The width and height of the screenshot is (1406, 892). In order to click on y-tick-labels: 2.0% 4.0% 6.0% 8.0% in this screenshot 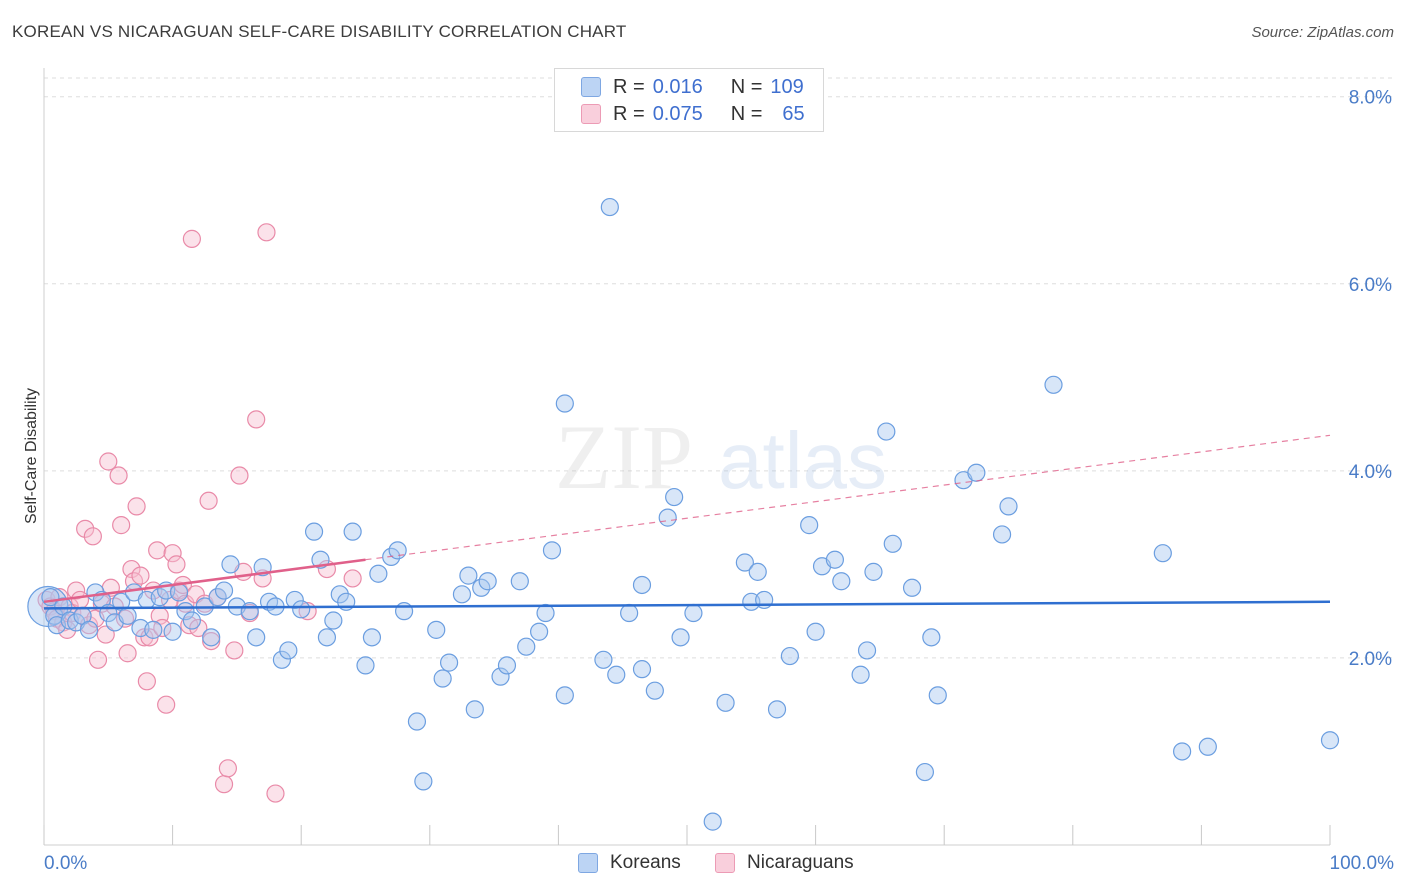, I will do `click(1370, 379)`.